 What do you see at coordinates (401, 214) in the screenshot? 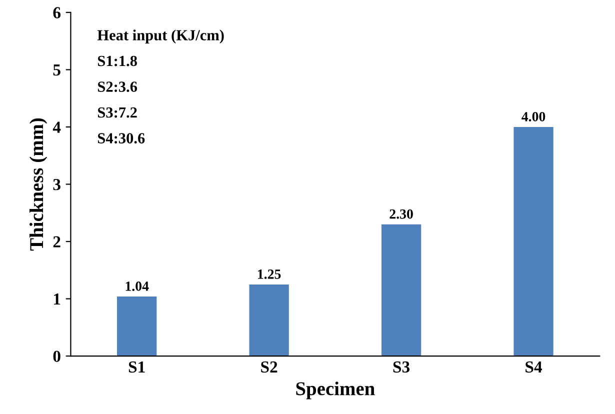
I see `data-label: 2.30` at bounding box center [401, 214].